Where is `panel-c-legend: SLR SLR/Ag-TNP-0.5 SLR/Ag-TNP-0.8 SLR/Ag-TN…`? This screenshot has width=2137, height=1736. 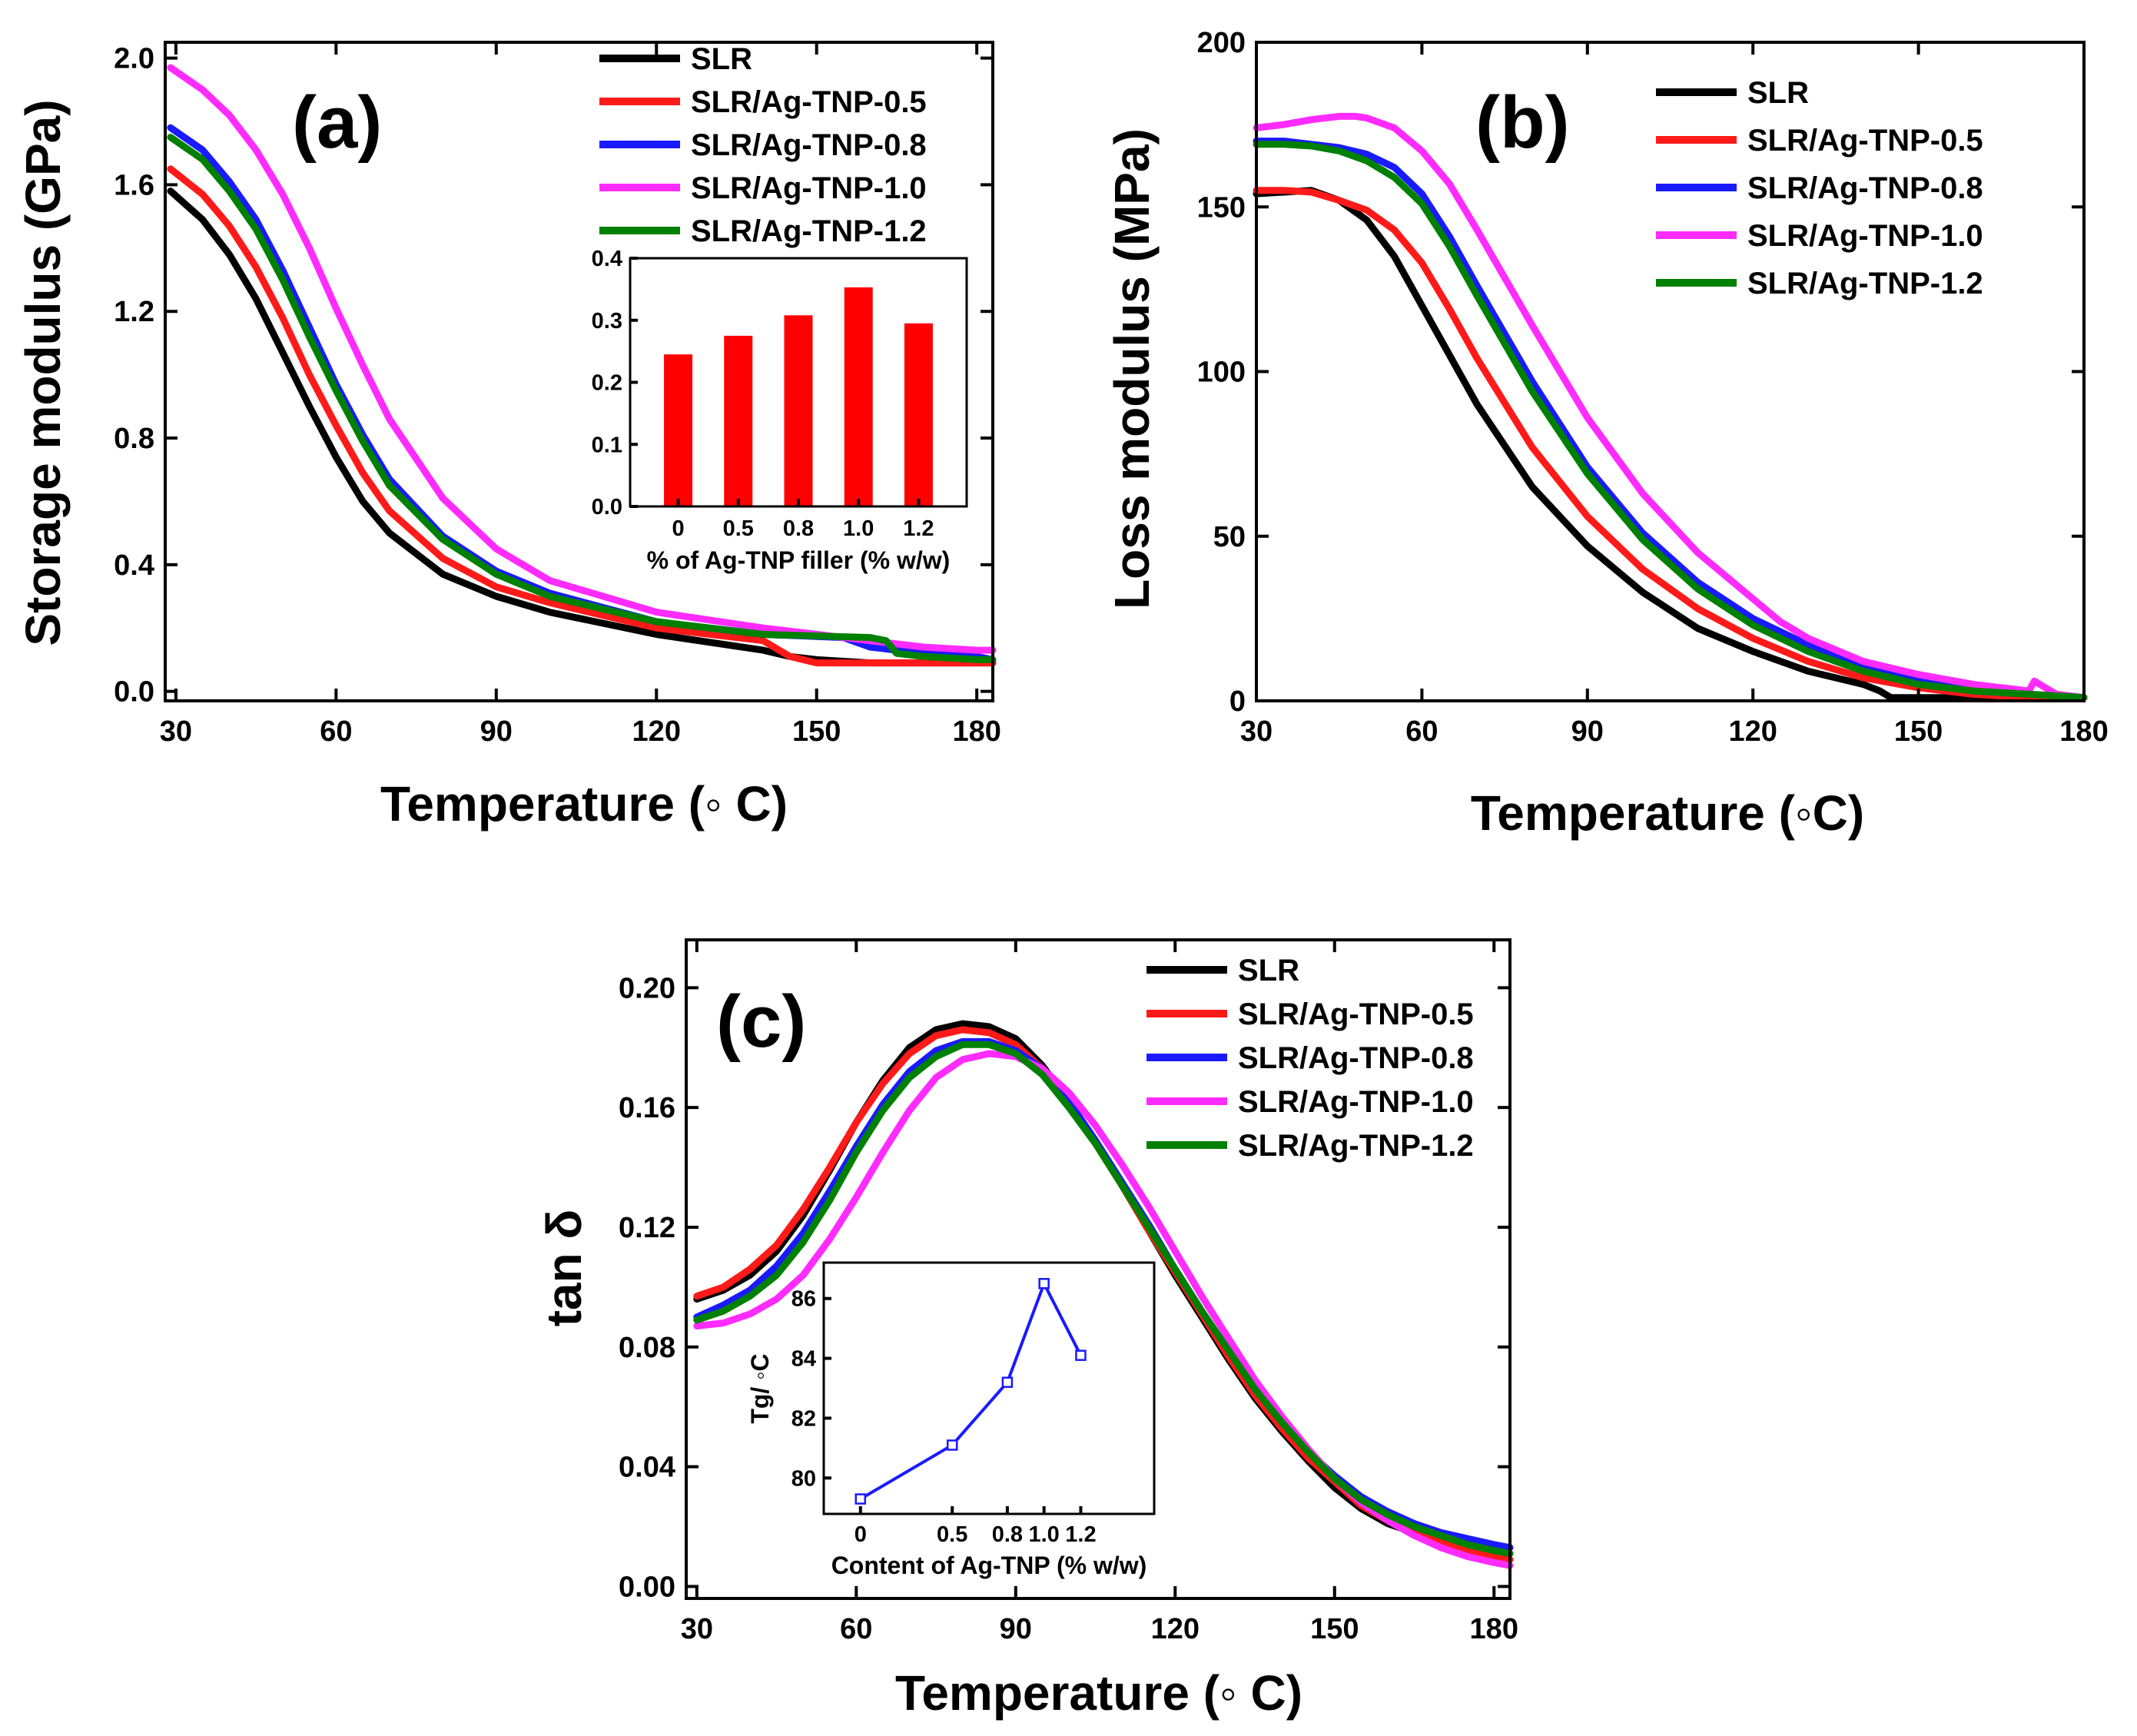
panel-c-legend: SLR SLR/Ag-TNP-0.5 SLR/Ag-TNP-0.8 SLR/Ag-TN… is located at coordinates (1310, 1059).